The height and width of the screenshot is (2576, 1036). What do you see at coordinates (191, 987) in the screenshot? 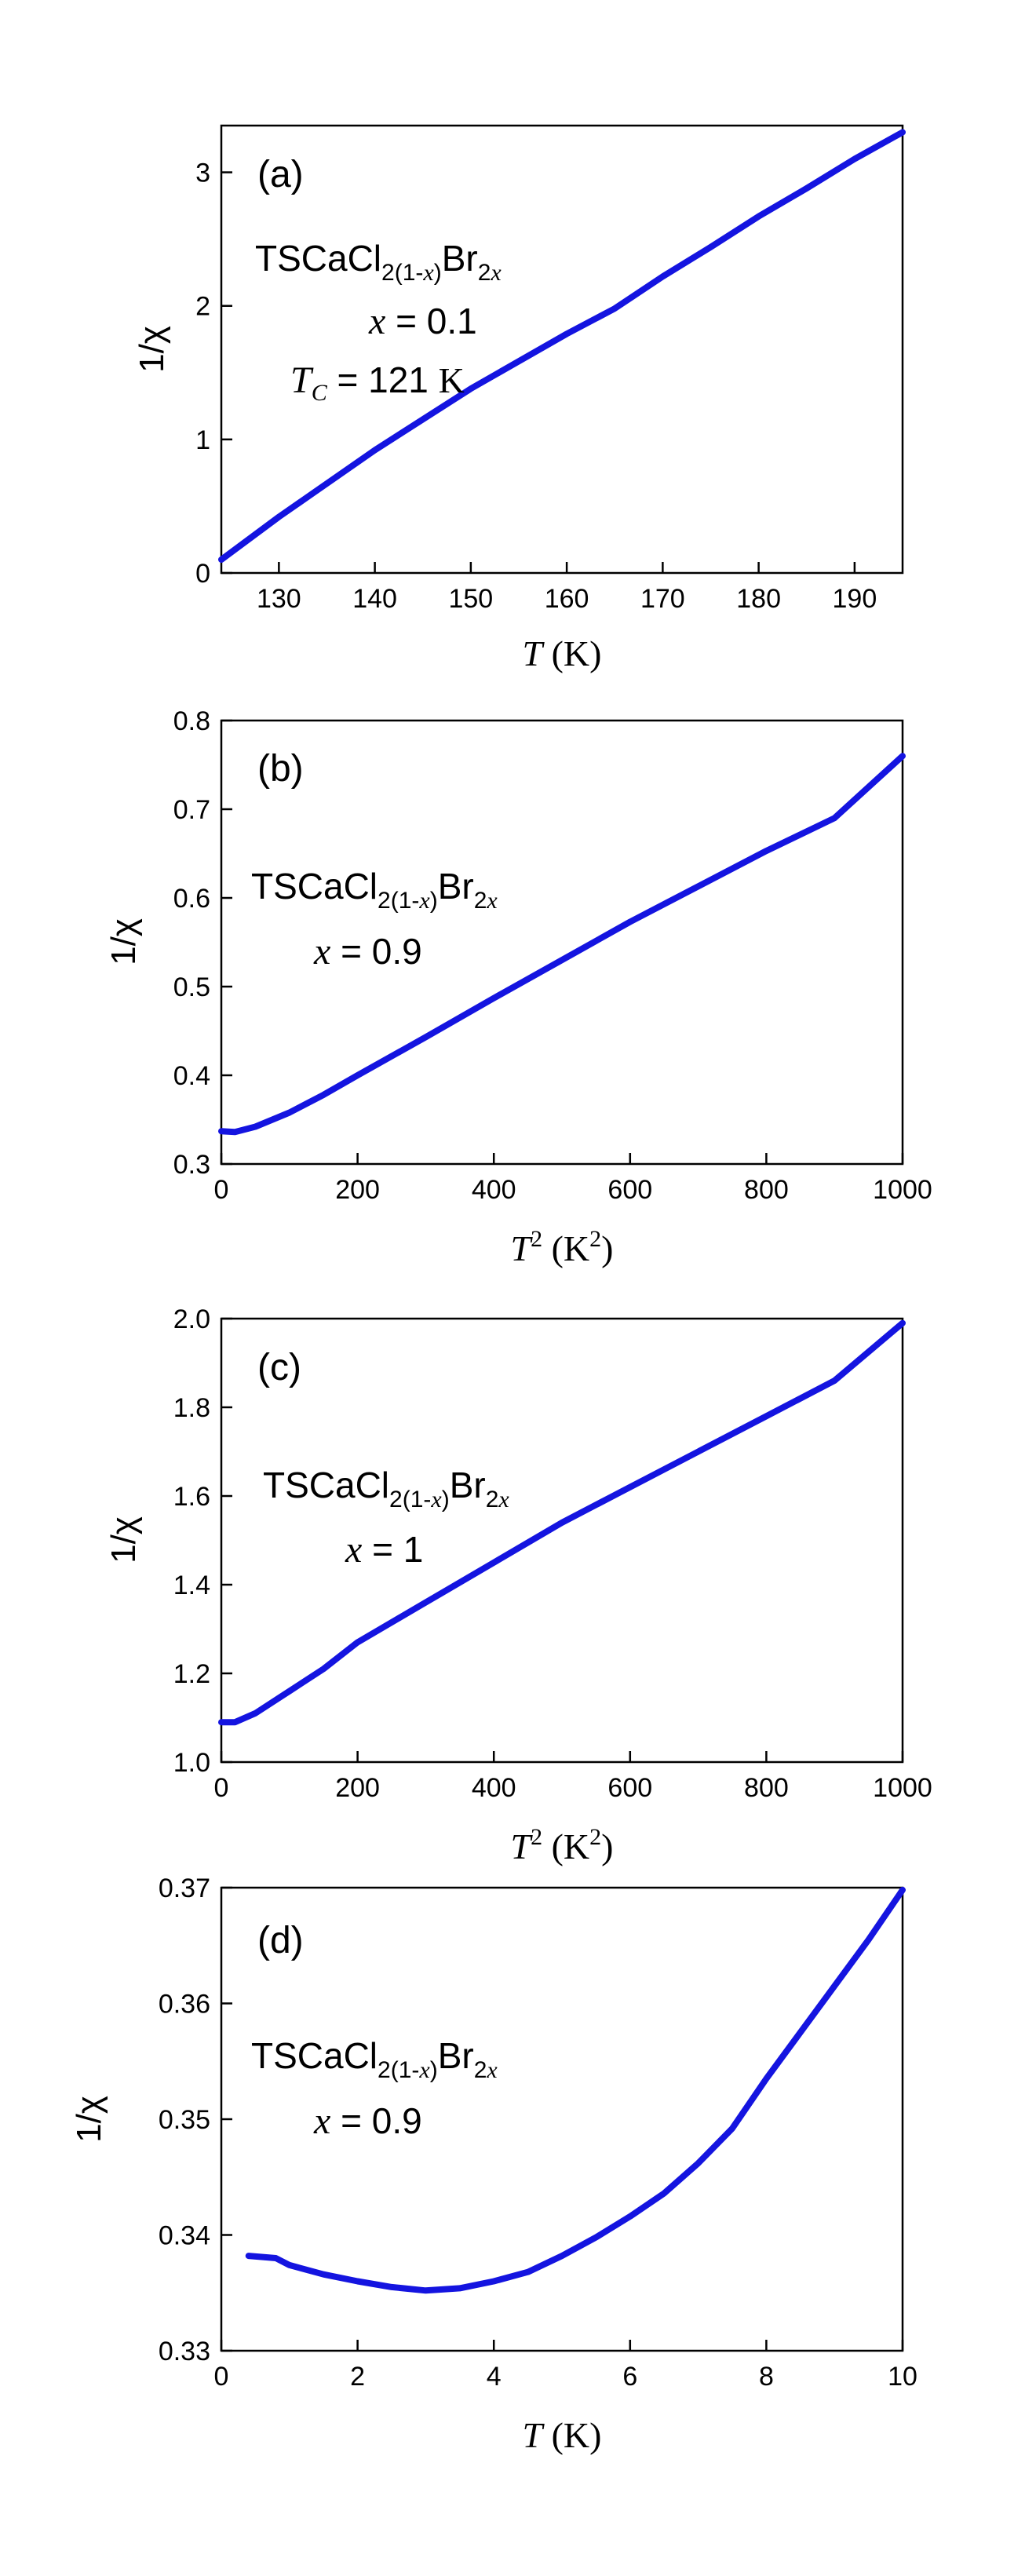
I see `y-tick-label: 0.5` at bounding box center [191, 987].